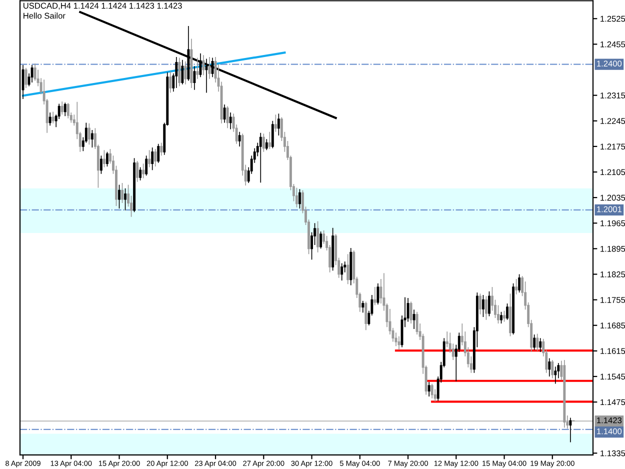 The width and height of the screenshot is (625, 469). What do you see at coordinates (612, 19) in the screenshot?
I see `y-tick-label: 1.2525` at bounding box center [612, 19].